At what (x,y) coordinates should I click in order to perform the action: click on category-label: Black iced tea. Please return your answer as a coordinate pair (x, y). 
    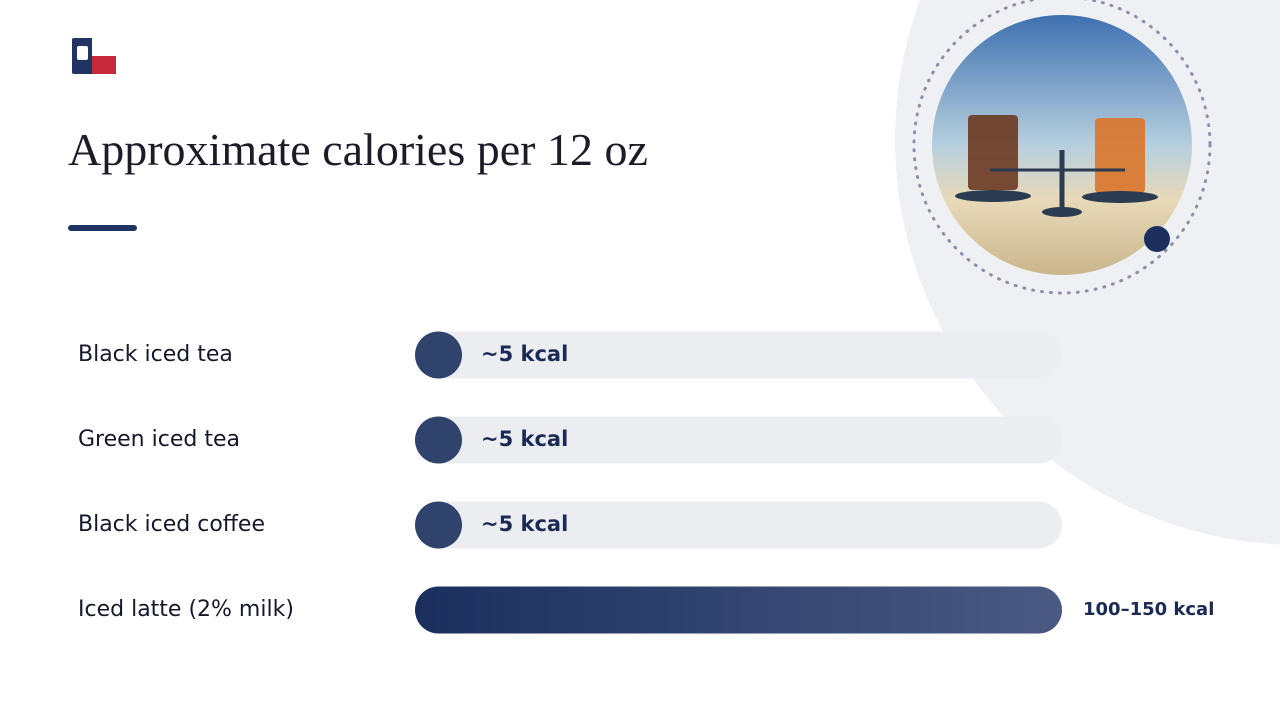
    Looking at the image, I should click on (155, 354).